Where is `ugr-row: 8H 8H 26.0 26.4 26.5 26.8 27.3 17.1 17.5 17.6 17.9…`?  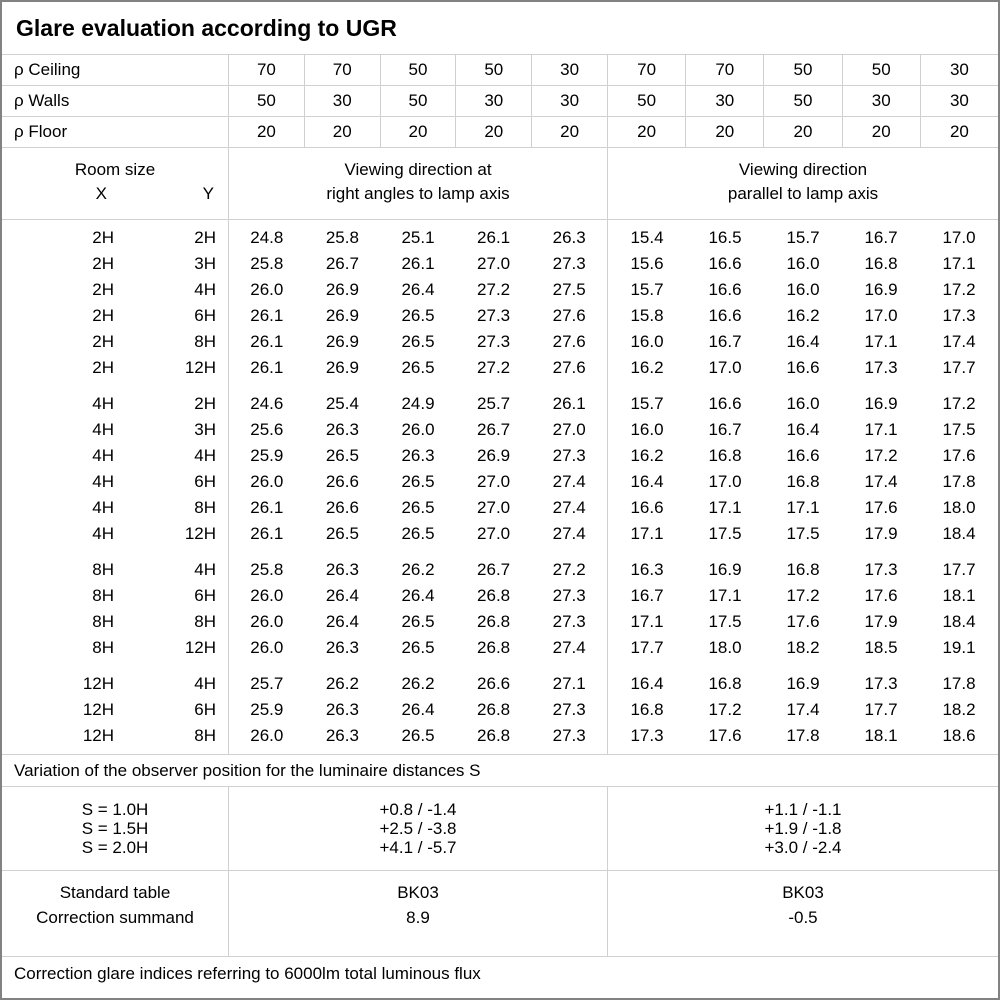
ugr-row: 8H 8H 26.0 26.4 26.5 26.8 27.3 17.1 17.5 17.6 17.9… is located at coordinates (500, 622).